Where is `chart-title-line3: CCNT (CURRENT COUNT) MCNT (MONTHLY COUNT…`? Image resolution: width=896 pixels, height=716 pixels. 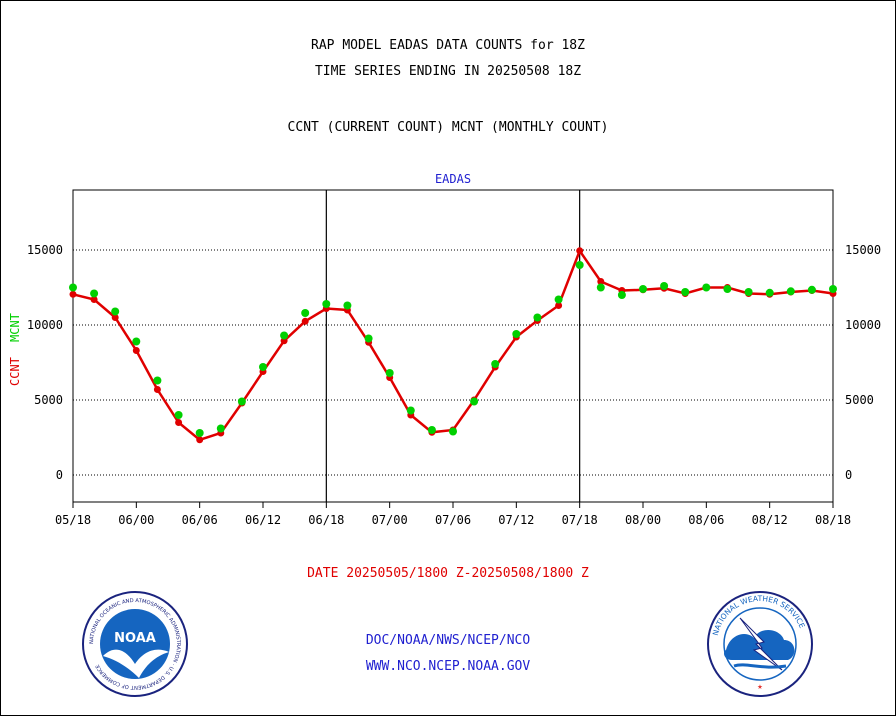 chart-title-line3: CCNT (CURRENT COUNT) MCNT (MONTHLY COUNT… is located at coordinates (448, 127).